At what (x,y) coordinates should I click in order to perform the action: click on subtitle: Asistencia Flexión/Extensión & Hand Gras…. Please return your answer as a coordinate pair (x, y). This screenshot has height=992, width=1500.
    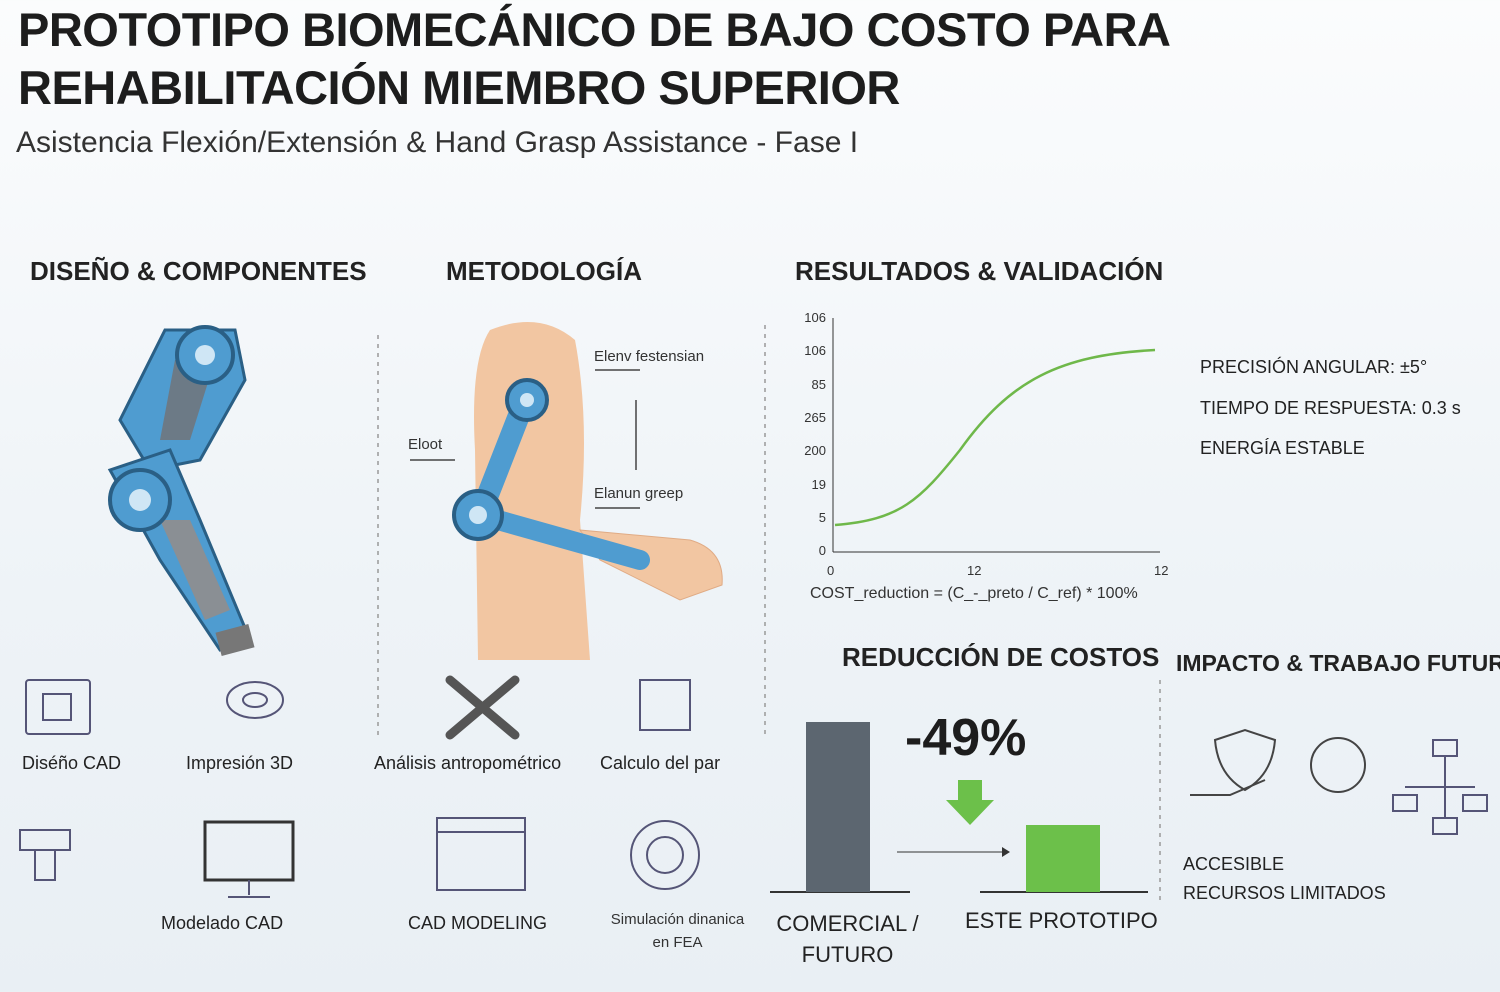
    Looking at the image, I should click on (437, 142).